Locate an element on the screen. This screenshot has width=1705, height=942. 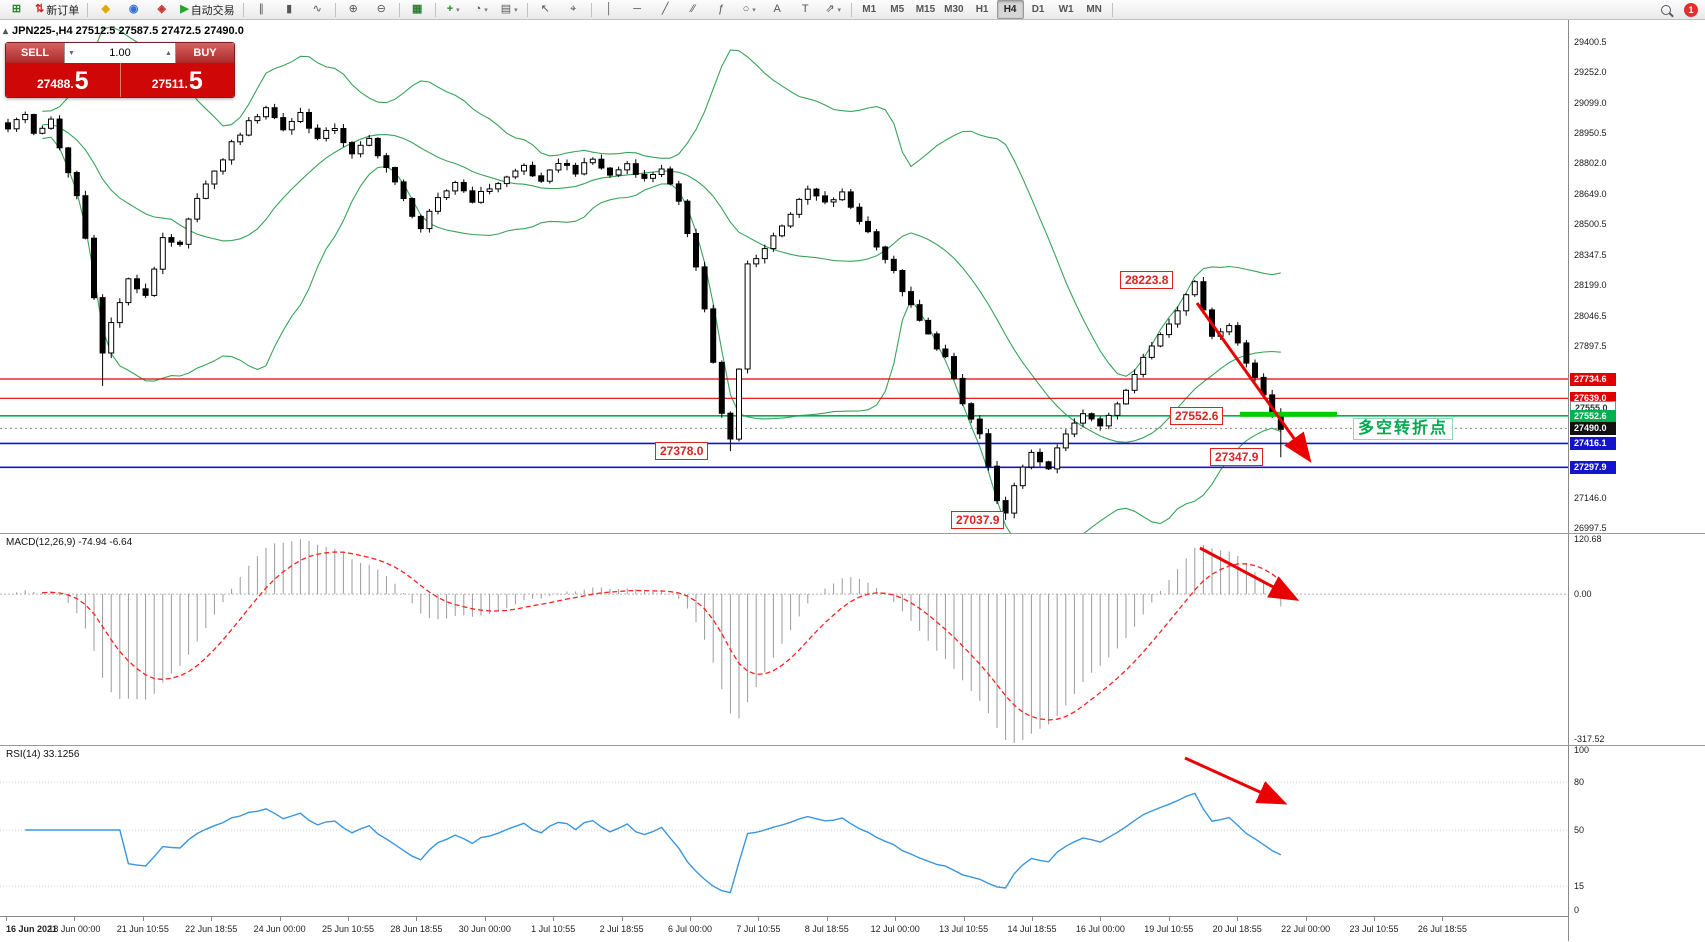
timeframe-h4-button: H4 is located at coordinates (1010, 9).